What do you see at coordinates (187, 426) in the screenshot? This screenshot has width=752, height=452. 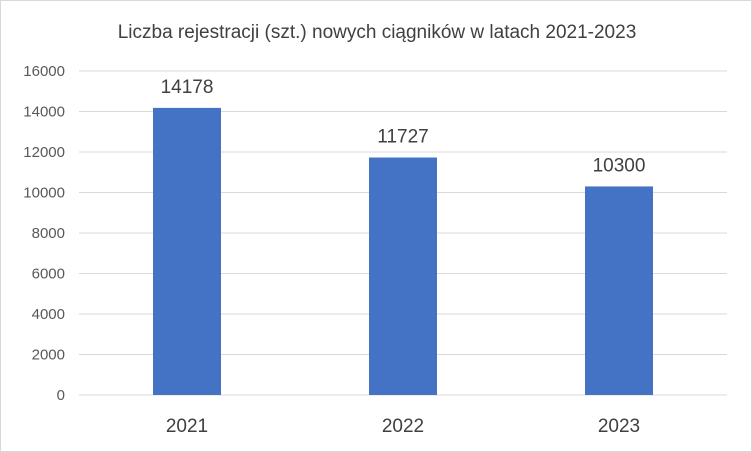 I see `x-tick-label-2021: 2021` at bounding box center [187, 426].